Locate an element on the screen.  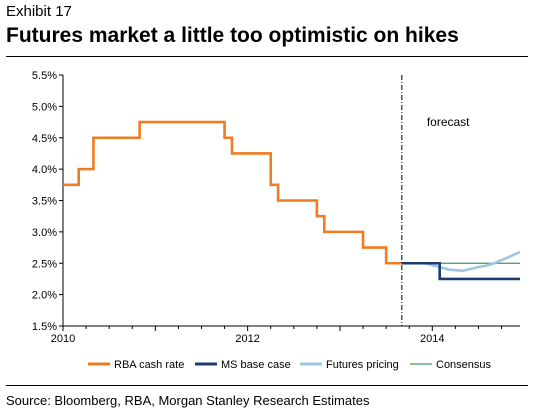
exhibit-label: Exhibit 17 is located at coordinates (39, 11).